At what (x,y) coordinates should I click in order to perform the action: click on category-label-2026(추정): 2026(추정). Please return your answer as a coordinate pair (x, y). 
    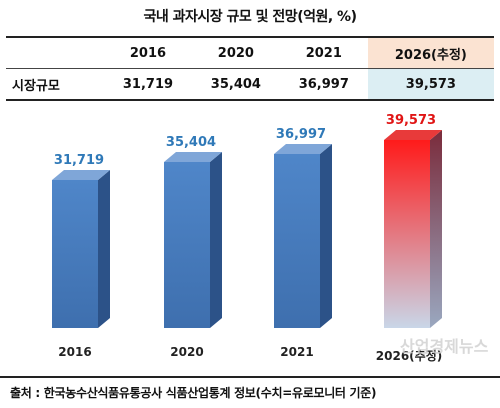
    Looking at the image, I should click on (409, 355).